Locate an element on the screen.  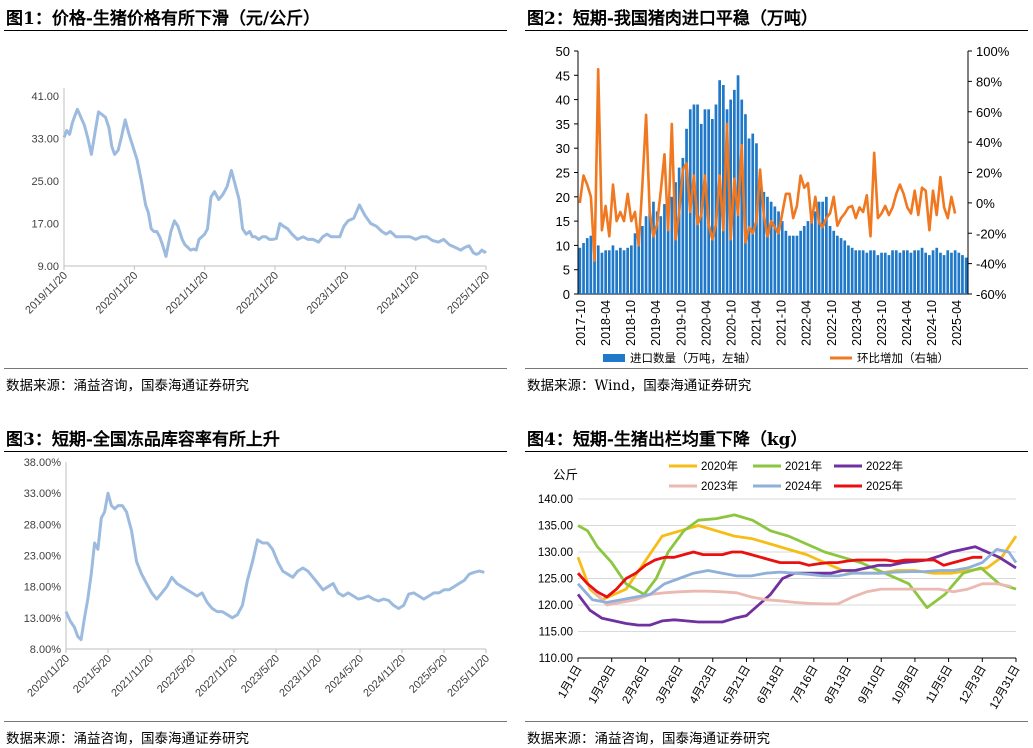
x-tick-label: 2021-04 is located at coordinates (757, 323).